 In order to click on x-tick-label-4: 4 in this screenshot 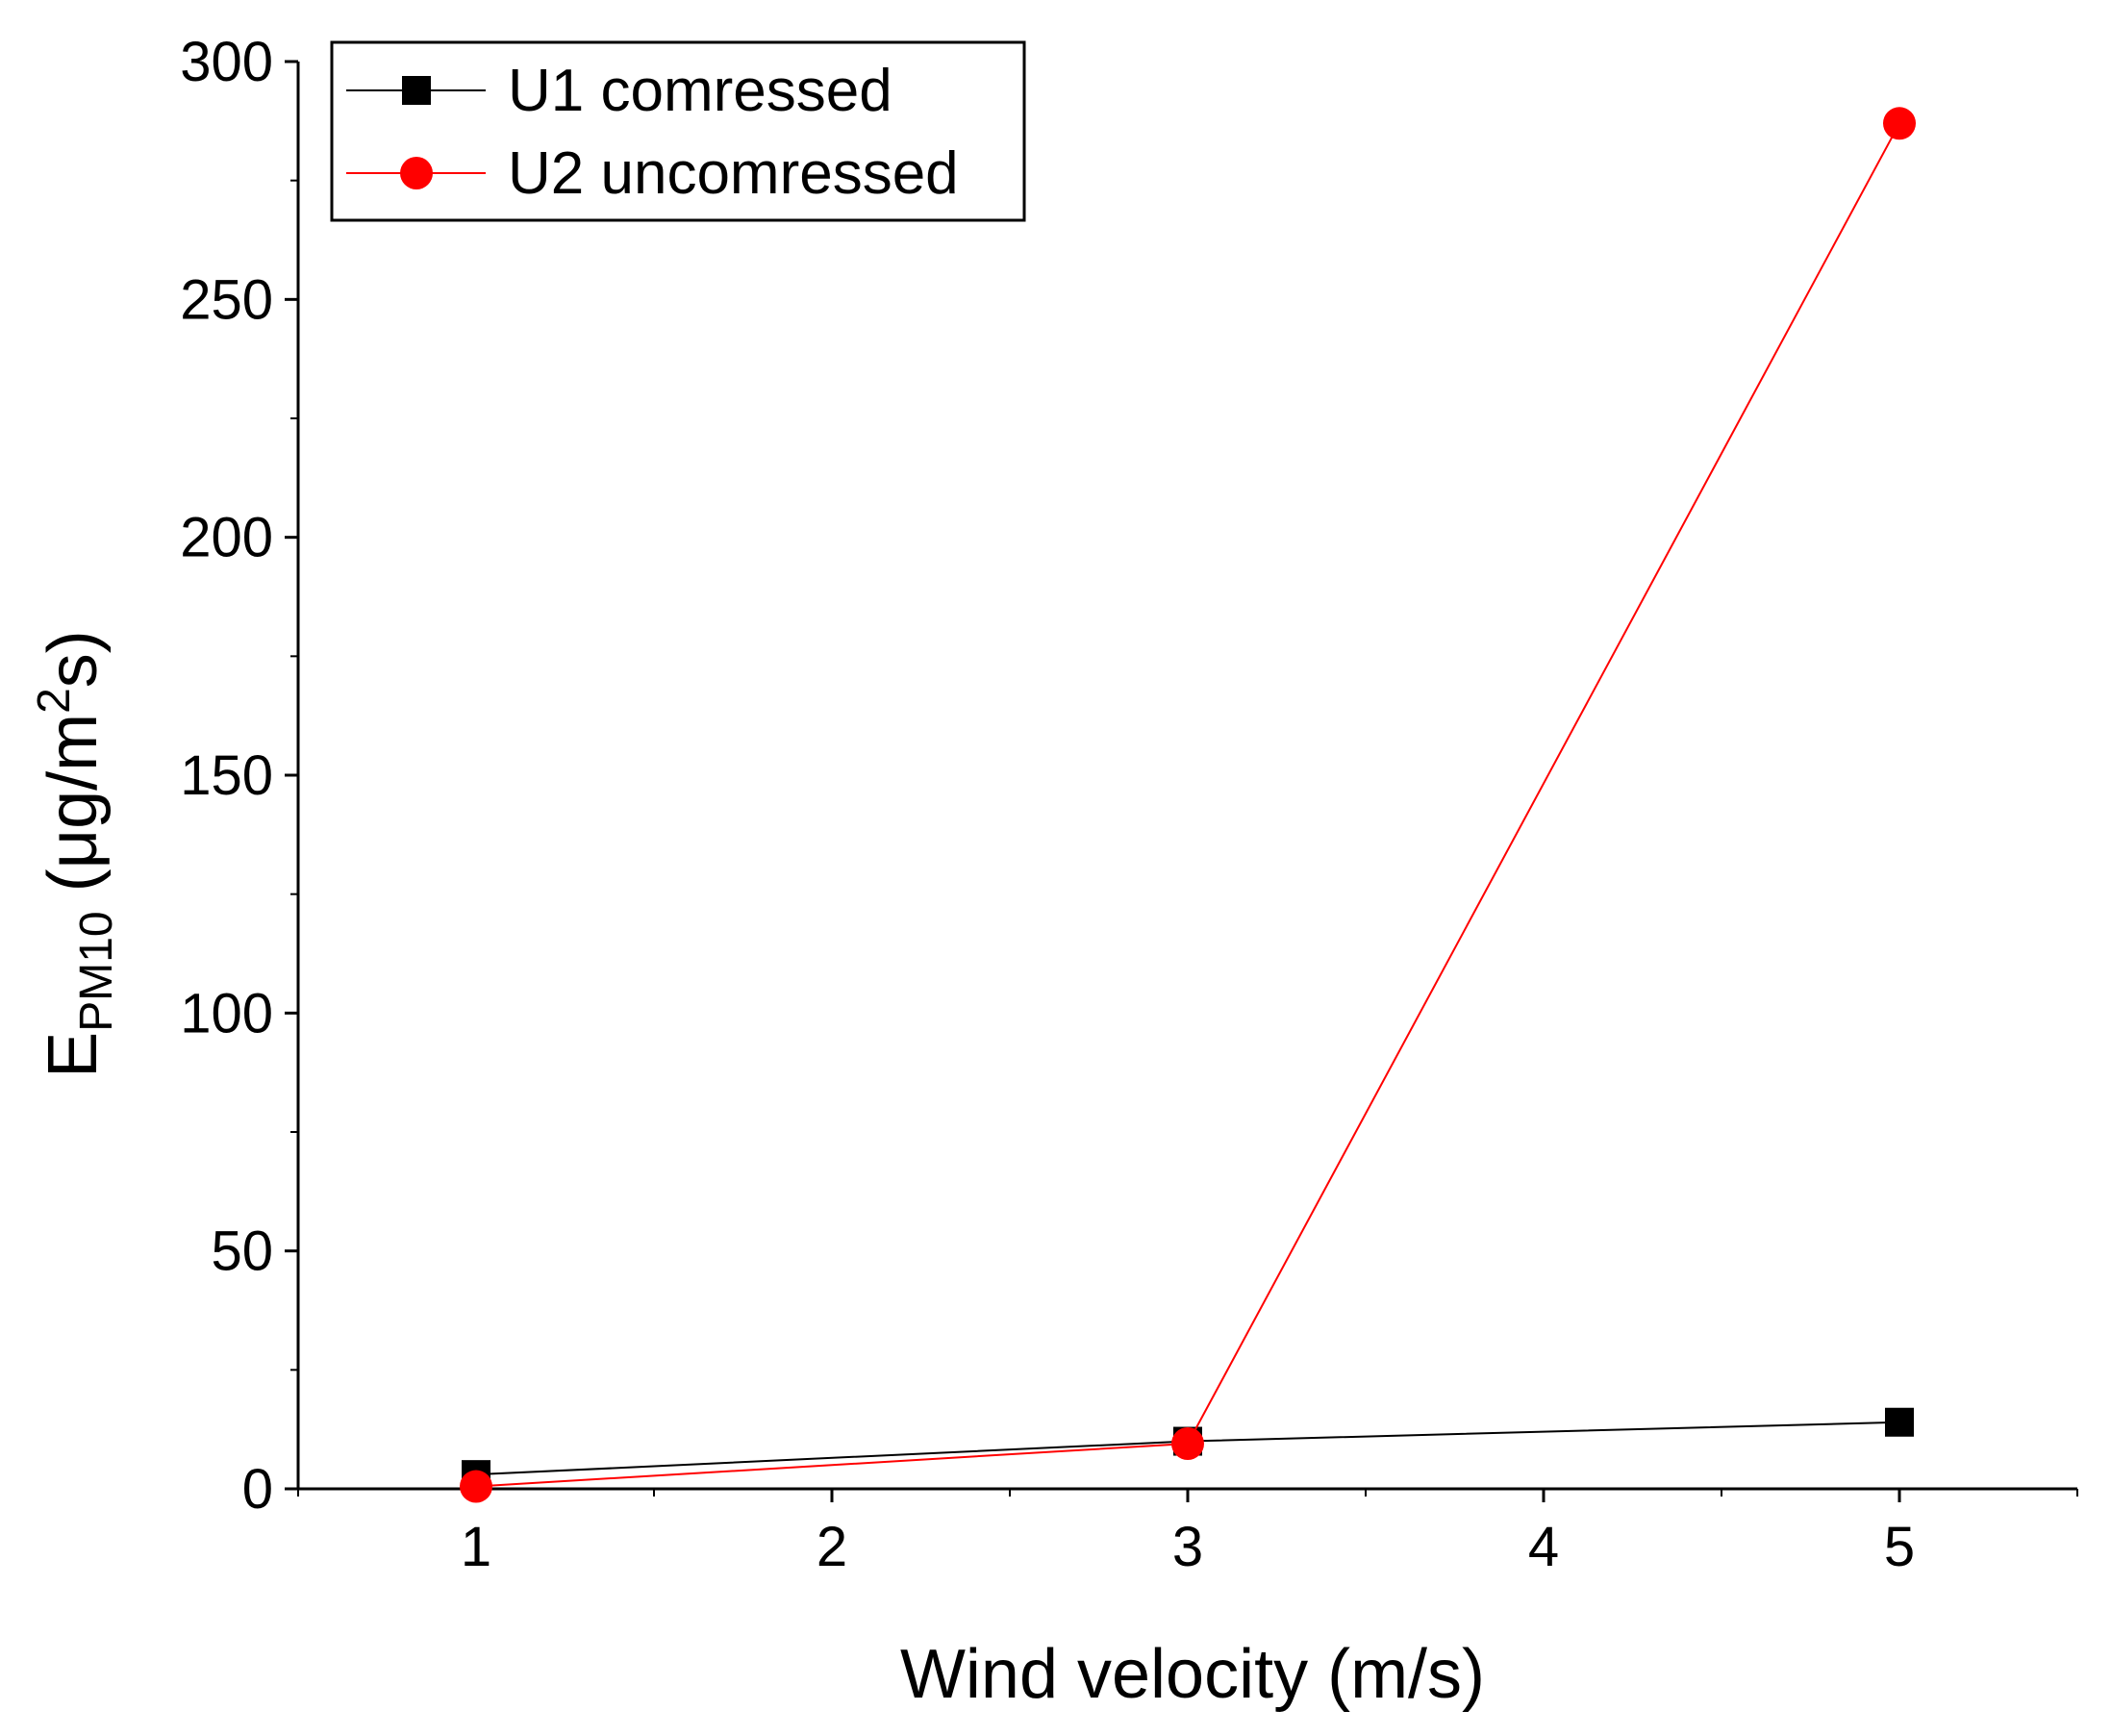, I will do `click(1544, 1547)`.